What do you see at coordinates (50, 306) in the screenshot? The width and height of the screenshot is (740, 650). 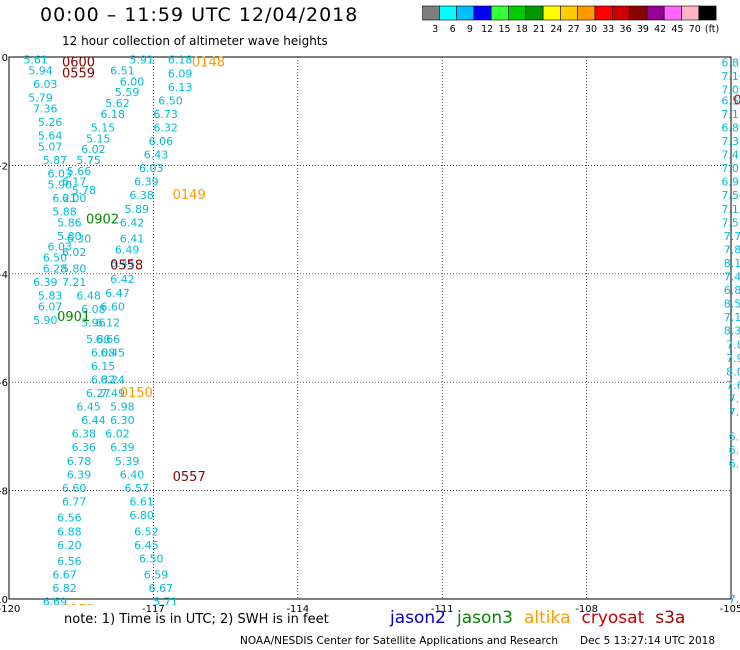 I see `wave-height-label: 6.07` at bounding box center [50, 306].